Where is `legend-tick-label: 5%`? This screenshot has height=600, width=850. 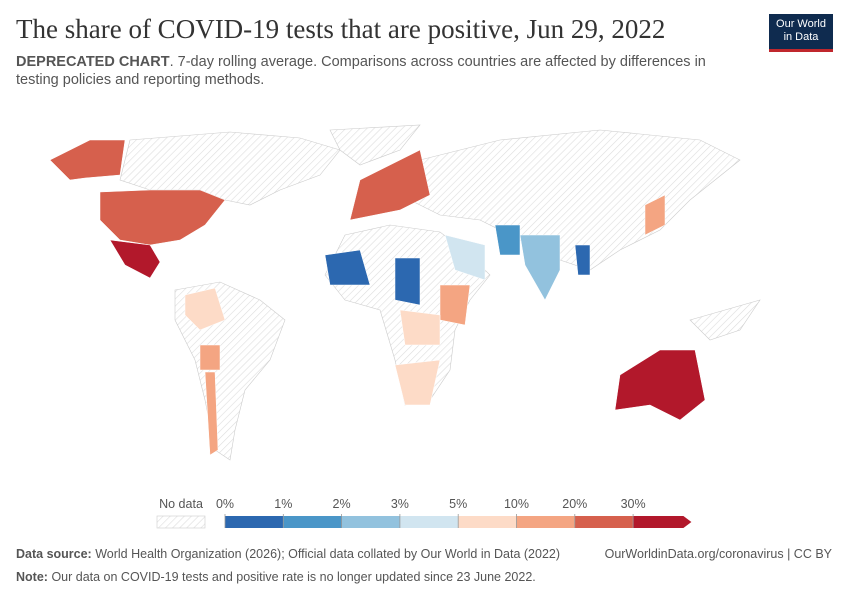
legend-tick-label: 5% is located at coordinates (458, 504).